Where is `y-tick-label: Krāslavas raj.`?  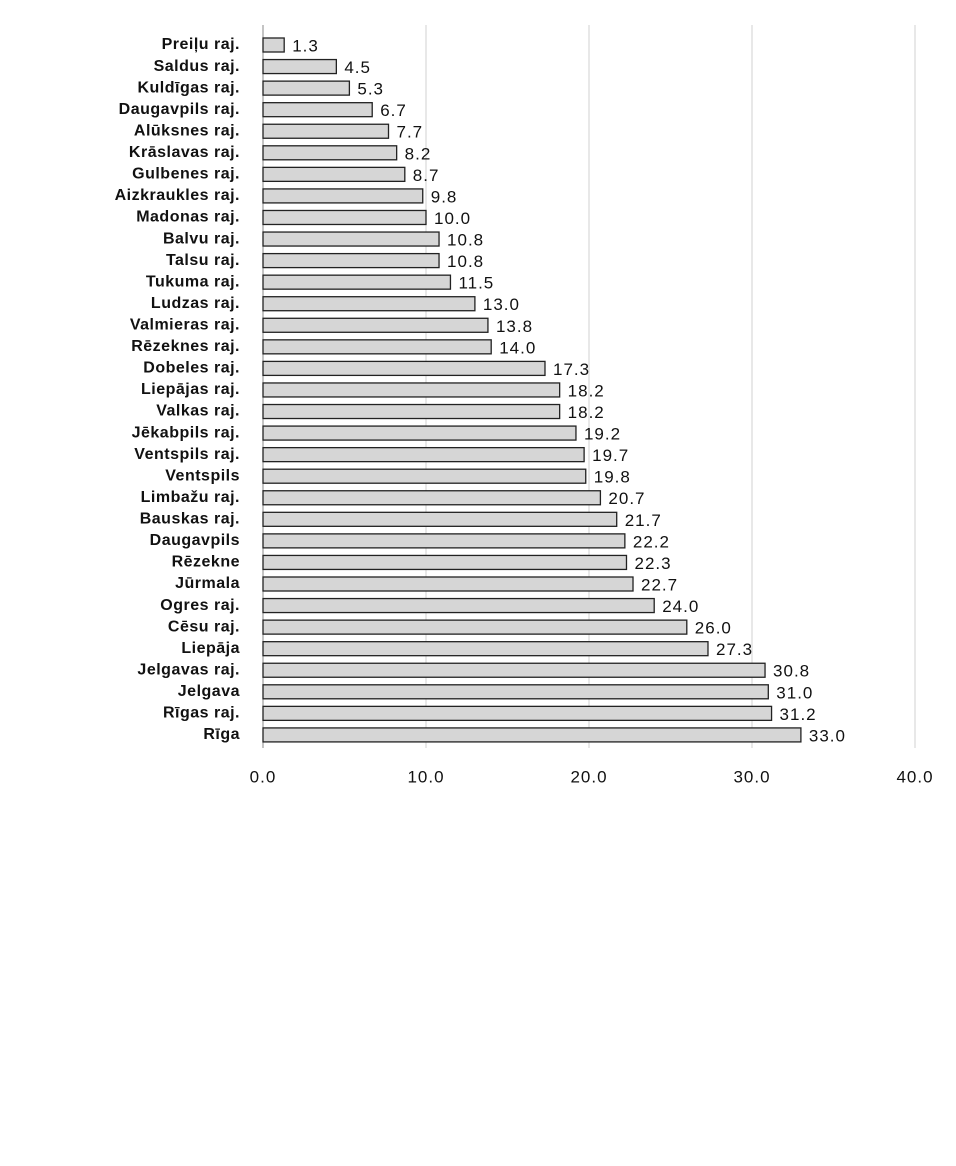 y-tick-label: Krāslavas raj. is located at coordinates (184, 152).